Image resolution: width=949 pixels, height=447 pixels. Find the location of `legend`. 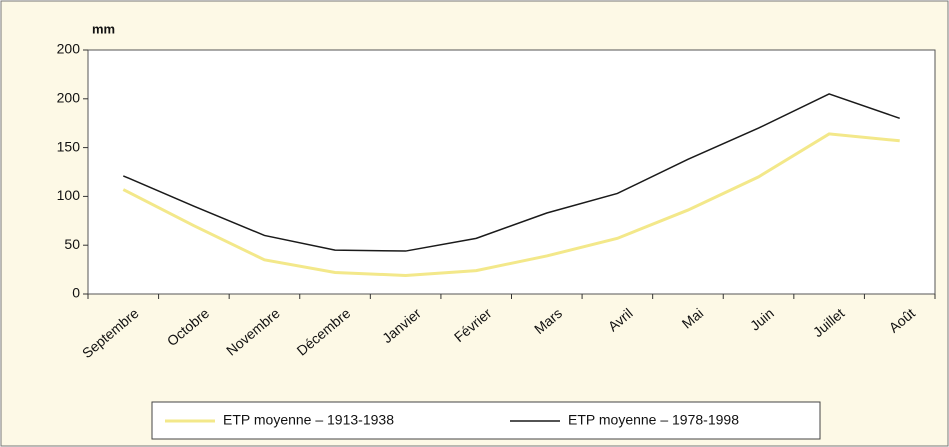

legend is located at coordinates (486, 420).